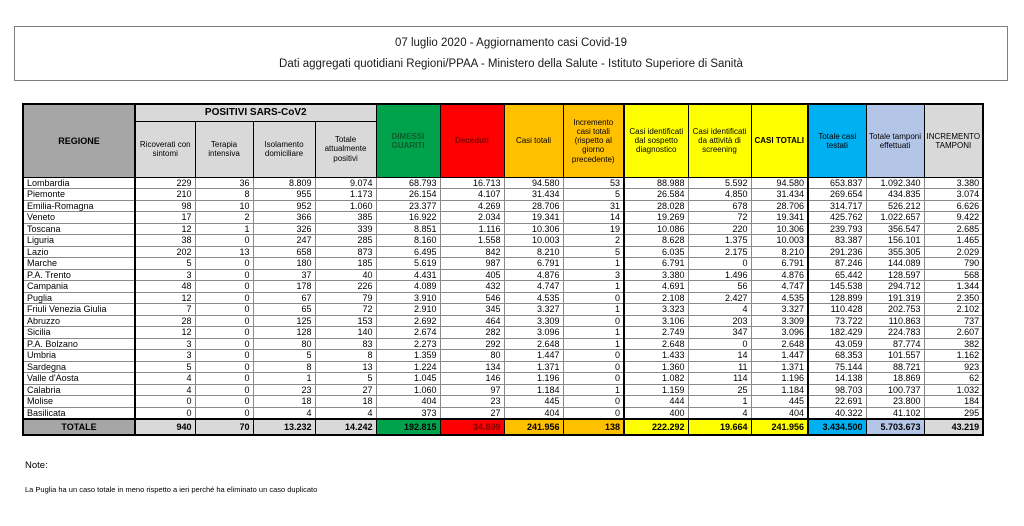 Image resolution: width=1024 pixels, height=526 pixels. Describe the element at coordinates (895, 355) in the screenshot. I see `cell-totale_tamponi_effettuati: 101.557` at that location.